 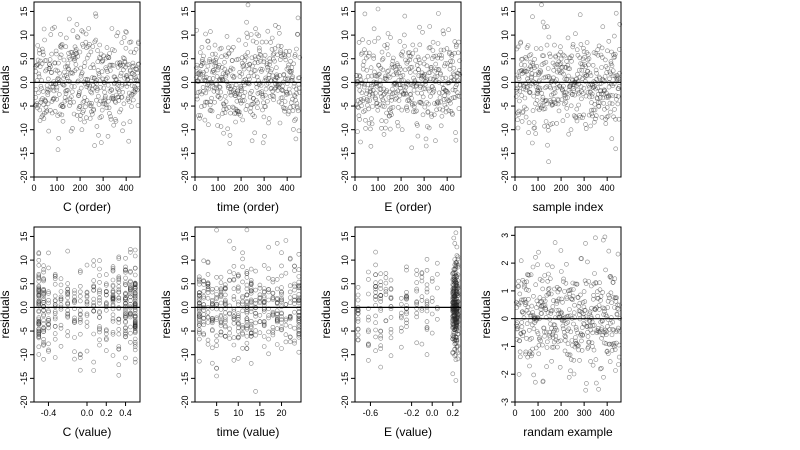 What do you see at coordinates (568, 314) in the screenshot?
I see `plot-frame` at bounding box center [568, 314].